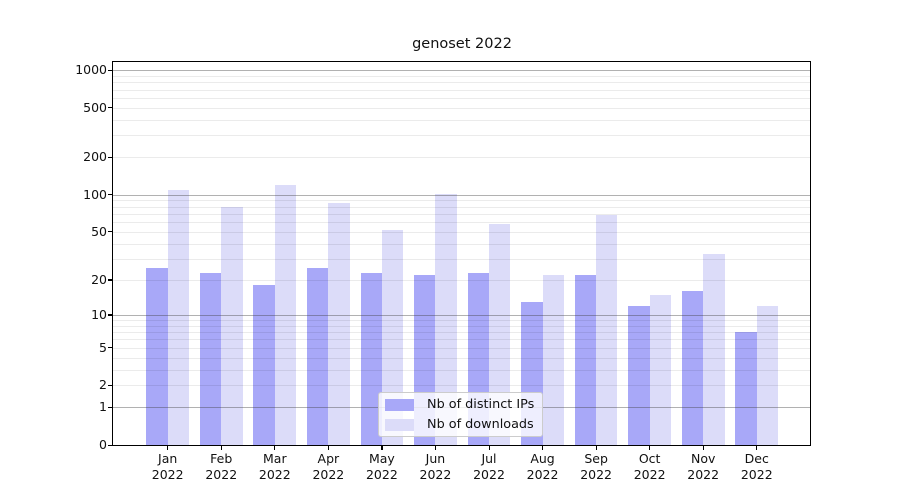  I want to click on y-tick-label: 100, so click(95, 194).